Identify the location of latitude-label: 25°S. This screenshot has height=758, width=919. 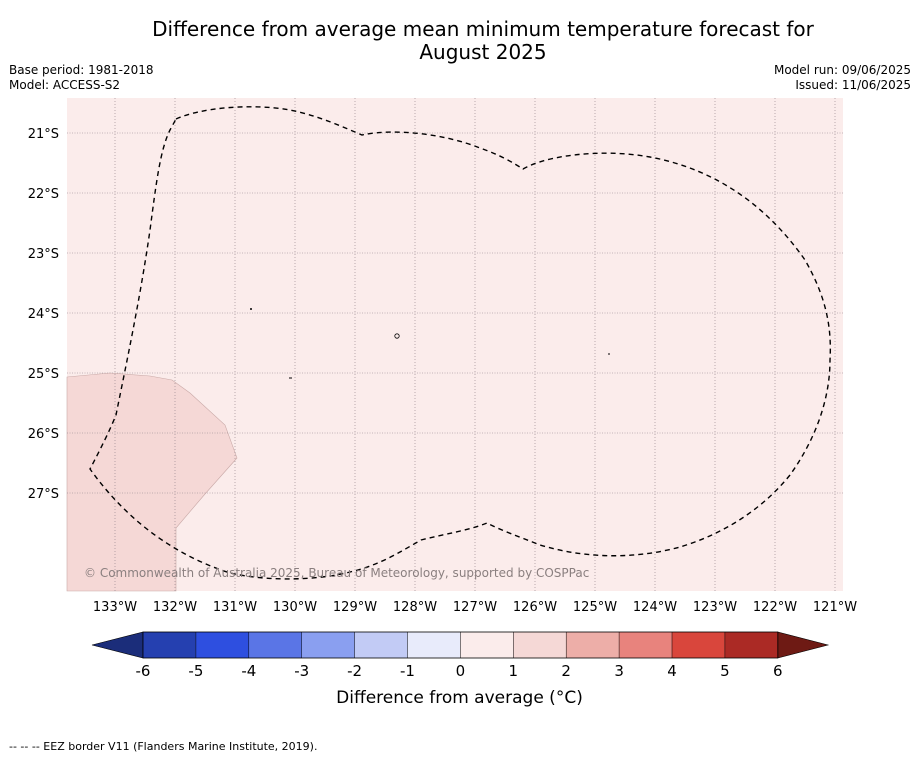
(43, 374).